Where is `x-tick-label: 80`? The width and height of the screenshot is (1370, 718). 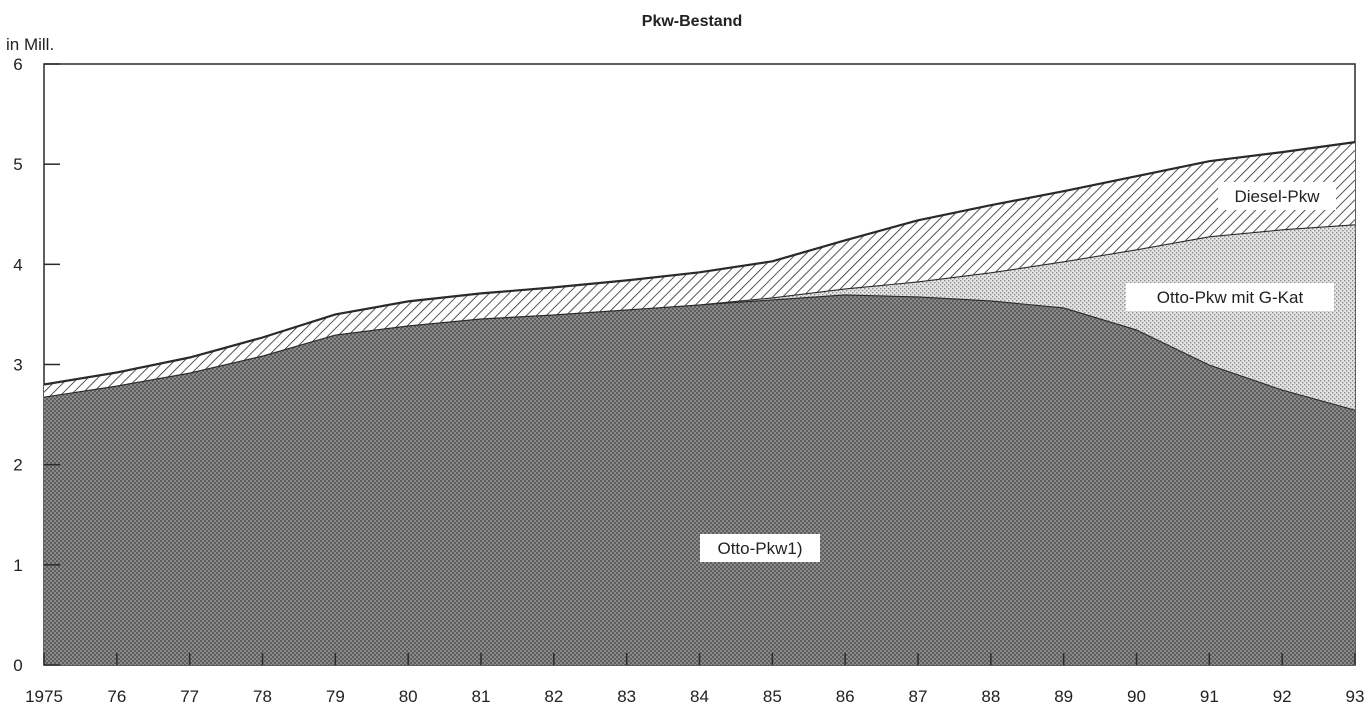
x-tick-label: 80 is located at coordinates (408, 696).